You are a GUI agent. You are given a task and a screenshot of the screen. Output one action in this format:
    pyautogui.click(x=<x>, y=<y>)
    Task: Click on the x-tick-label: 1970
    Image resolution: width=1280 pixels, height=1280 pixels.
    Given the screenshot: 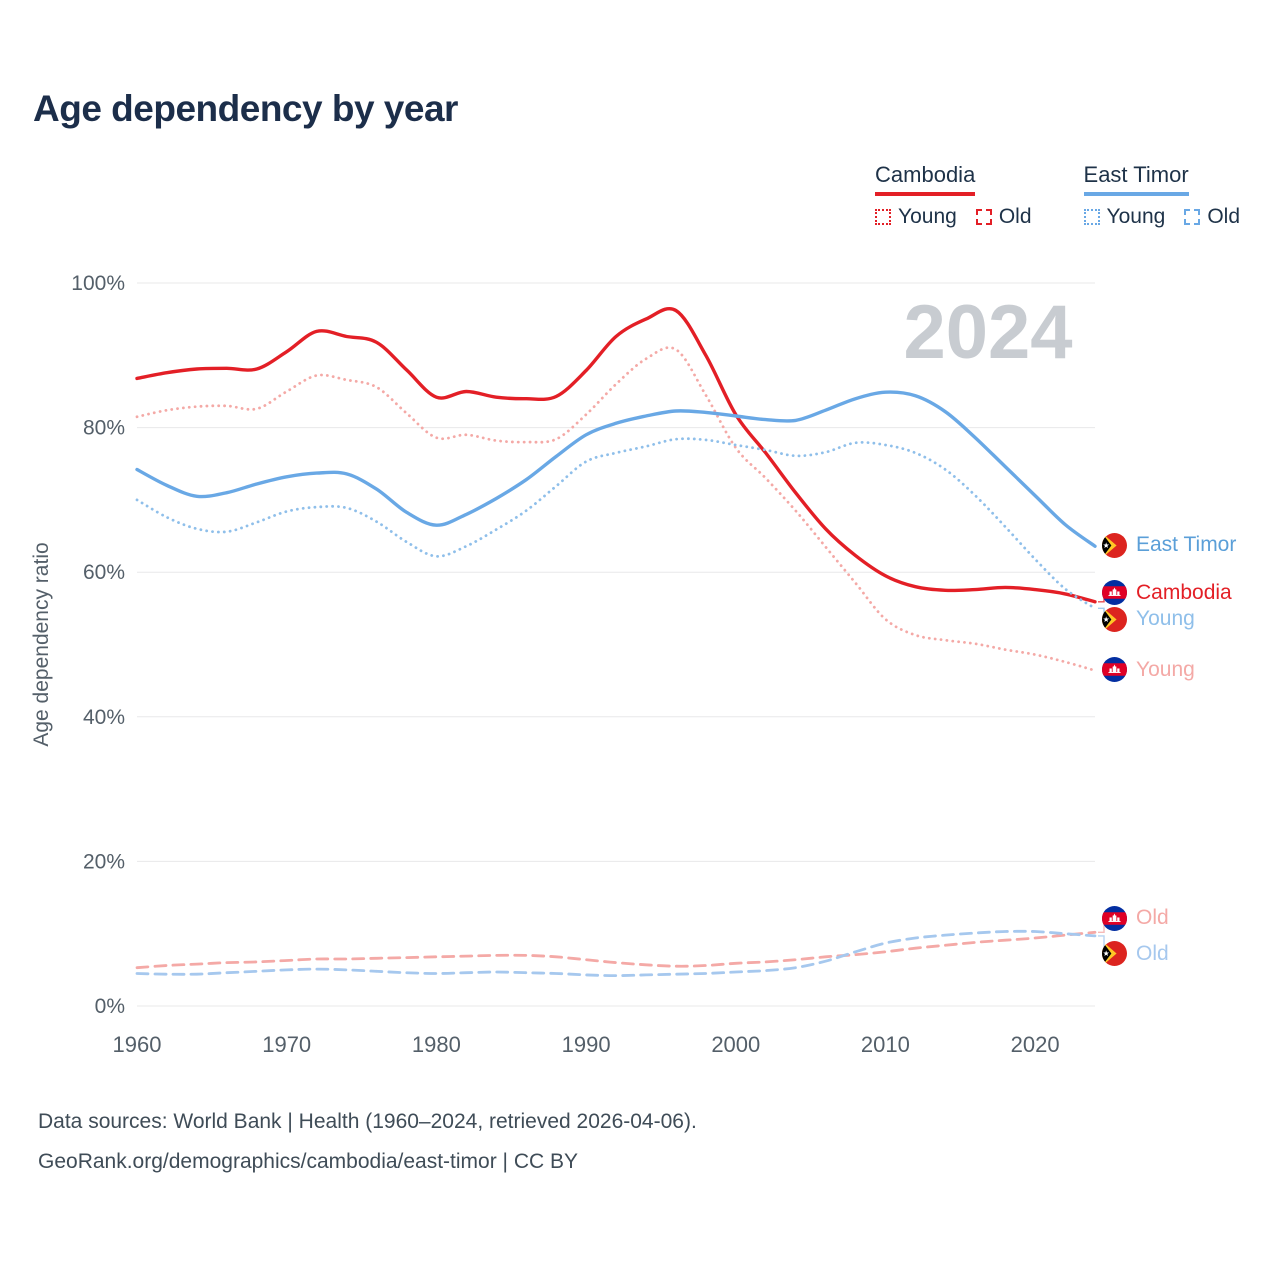 What is the action you would take?
    pyautogui.click(x=286, y=1044)
    